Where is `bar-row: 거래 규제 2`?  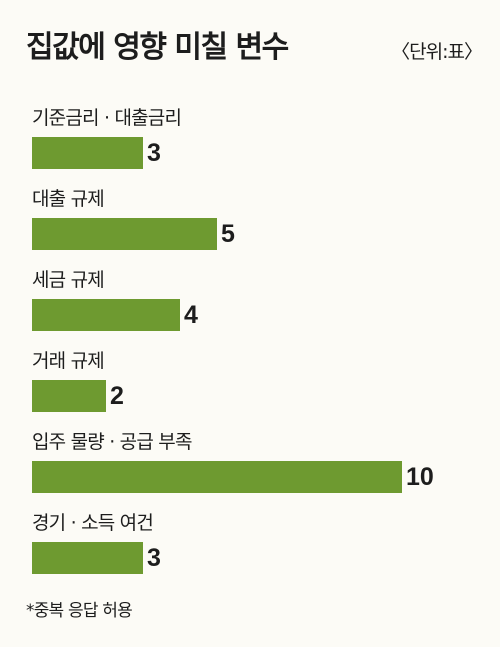
bar-row: 거래 규제 2 is located at coordinates (250, 380).